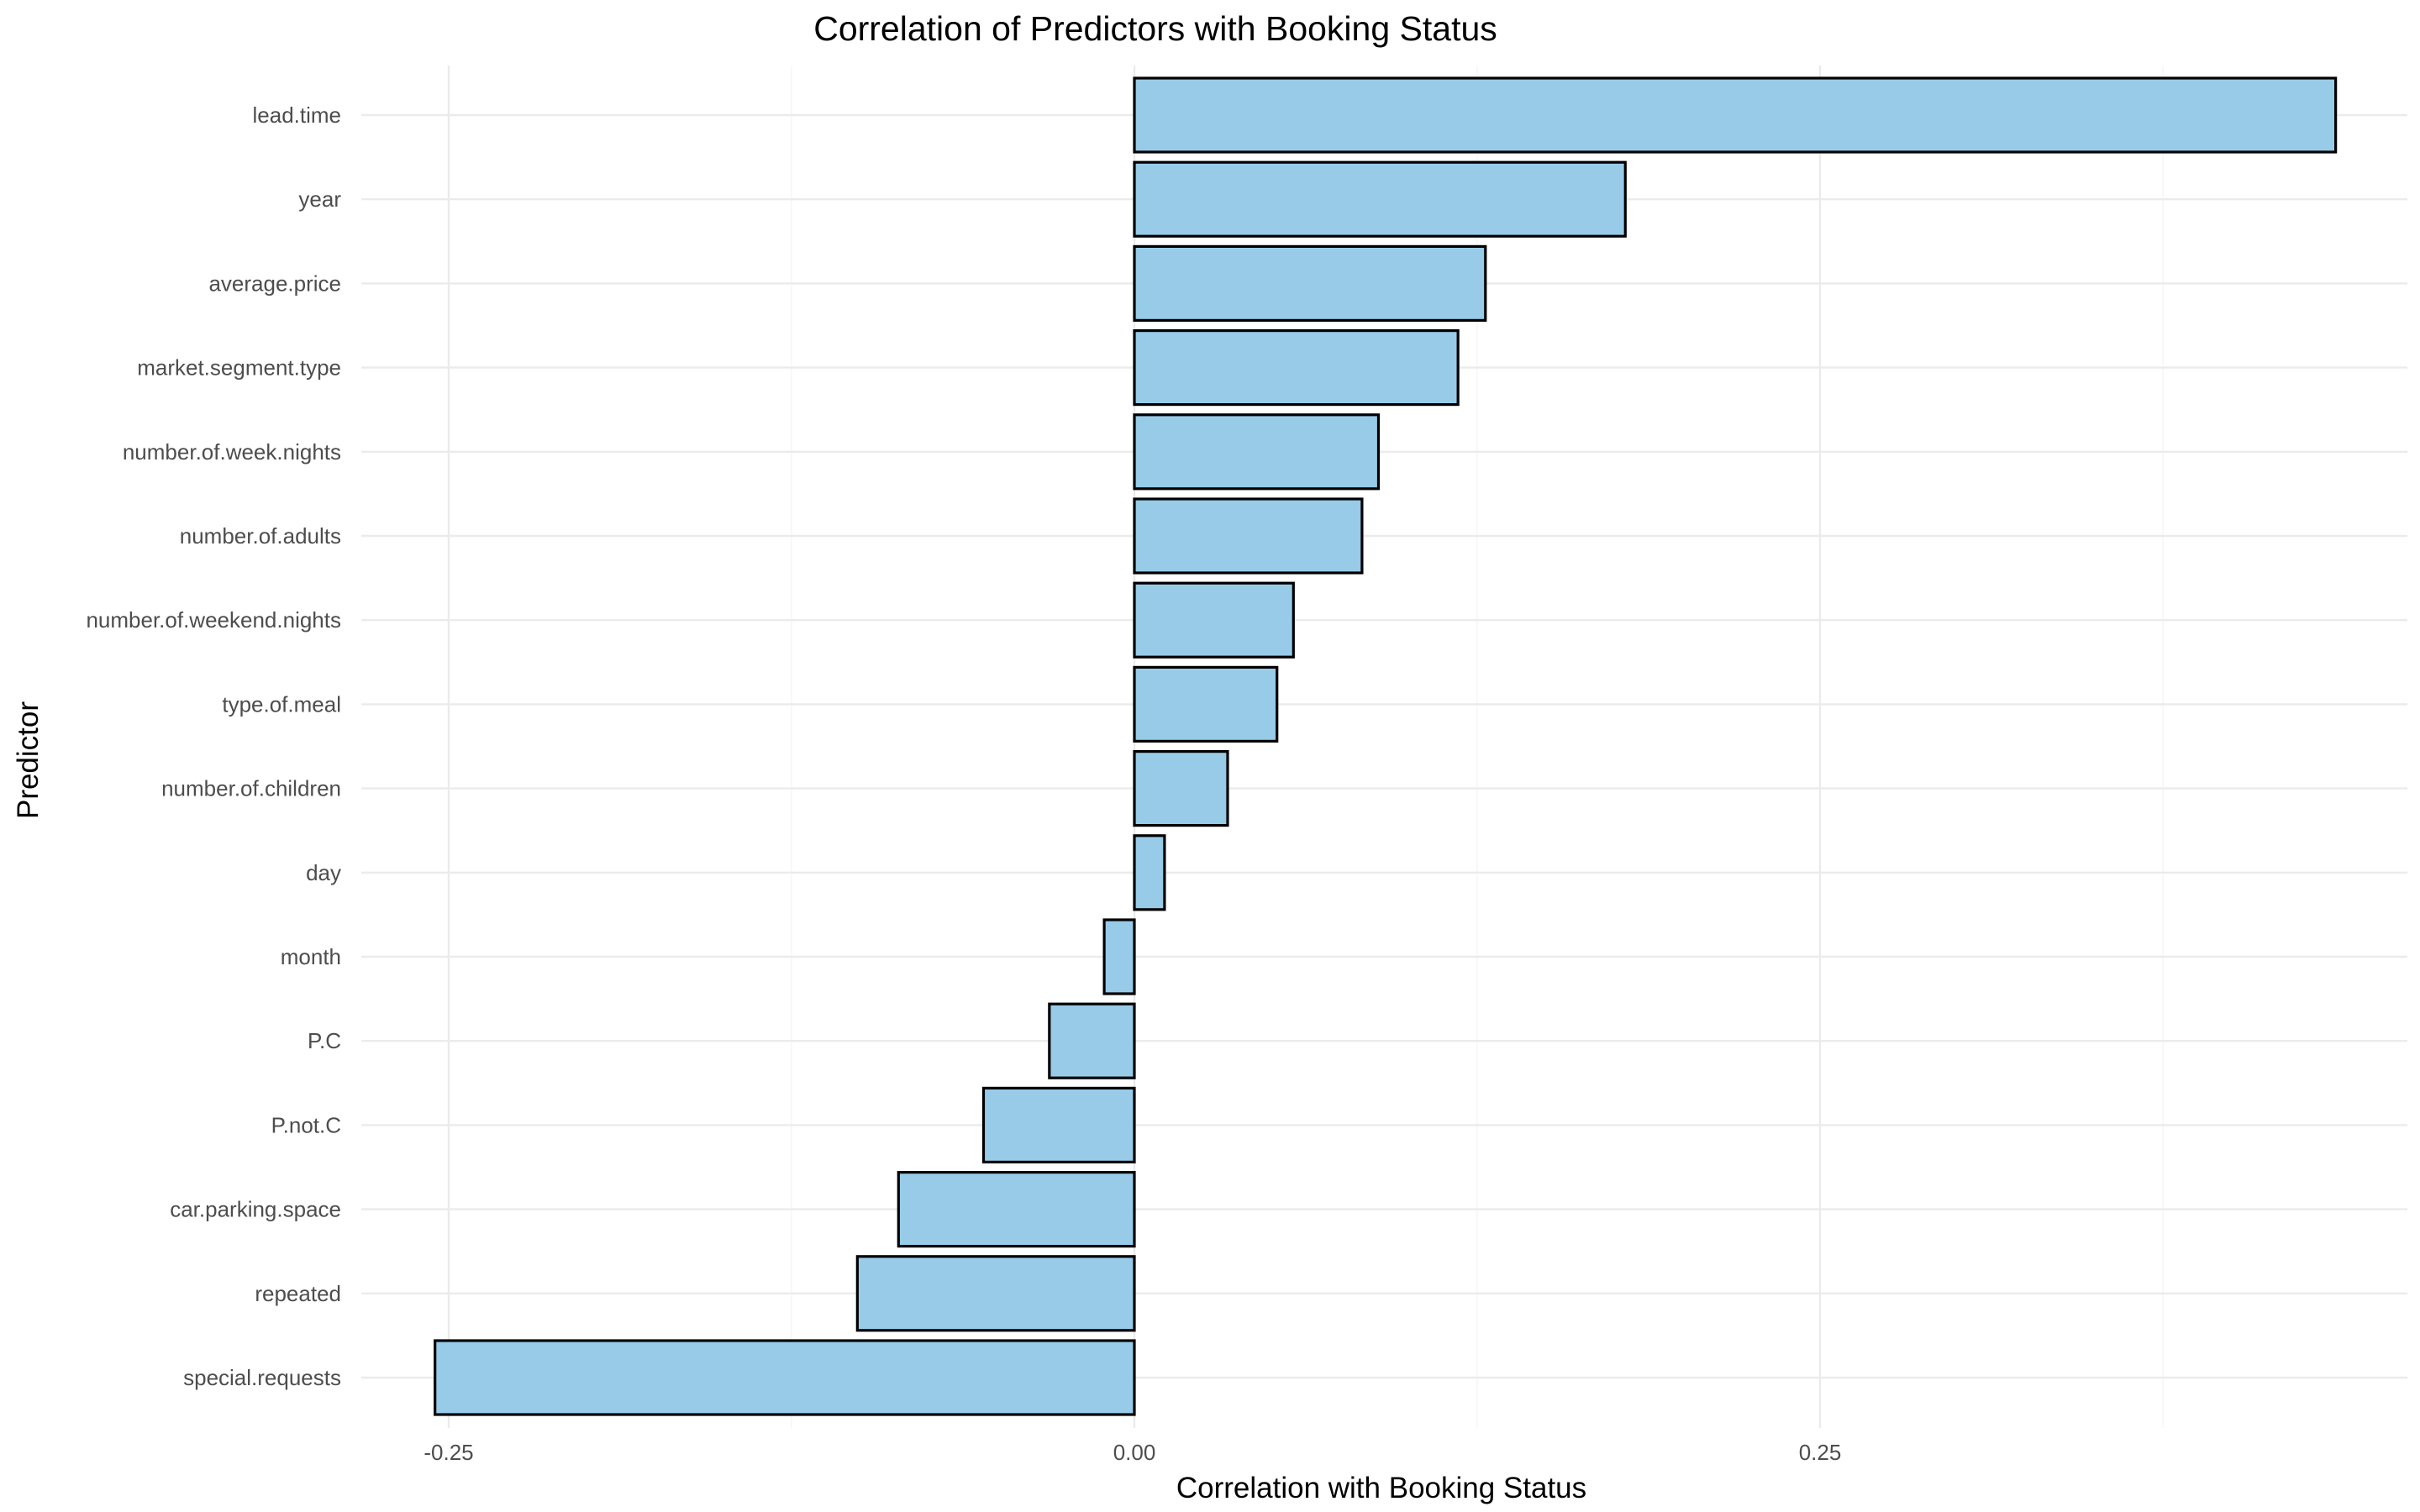 This screenshot has width=2420, height=1512. Describe the element at coordinates (1381, 1488) in the screenshot. I see `x-axis-title: Correlation with Booking Status` at that location.